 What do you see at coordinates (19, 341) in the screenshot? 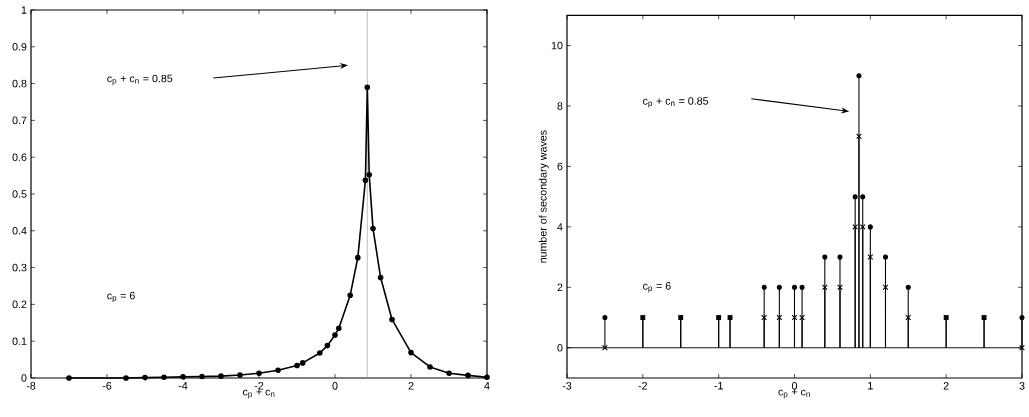
I see `y-tick-label: 0.1` at bounding box center [19, 341].